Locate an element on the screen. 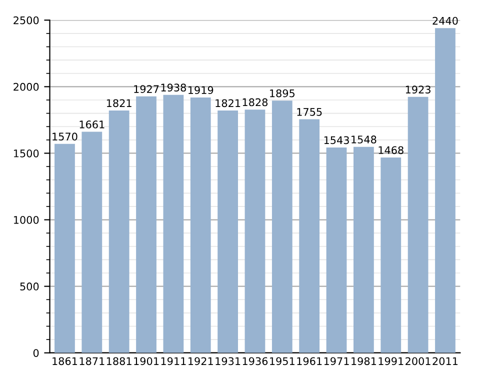 The height and width of the screenshot is (373, 488). data-label: 1570 is located at coordinates (65, 136).